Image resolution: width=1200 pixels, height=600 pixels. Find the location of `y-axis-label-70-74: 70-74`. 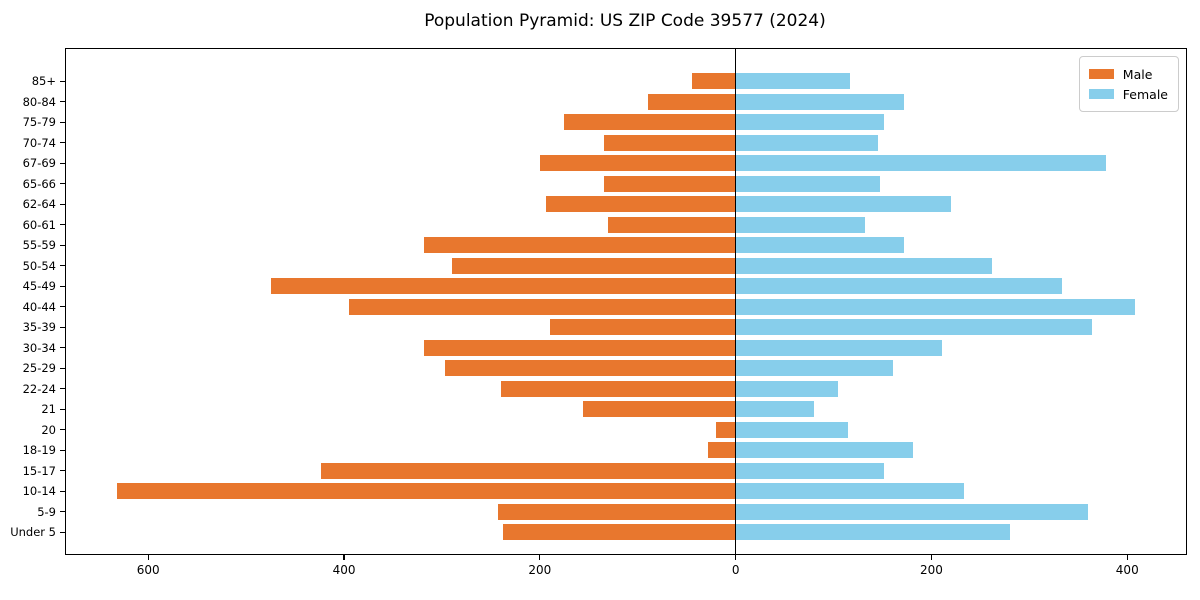

y-axis-label-70-74: 70-74 is located at coordinates (39, 142).